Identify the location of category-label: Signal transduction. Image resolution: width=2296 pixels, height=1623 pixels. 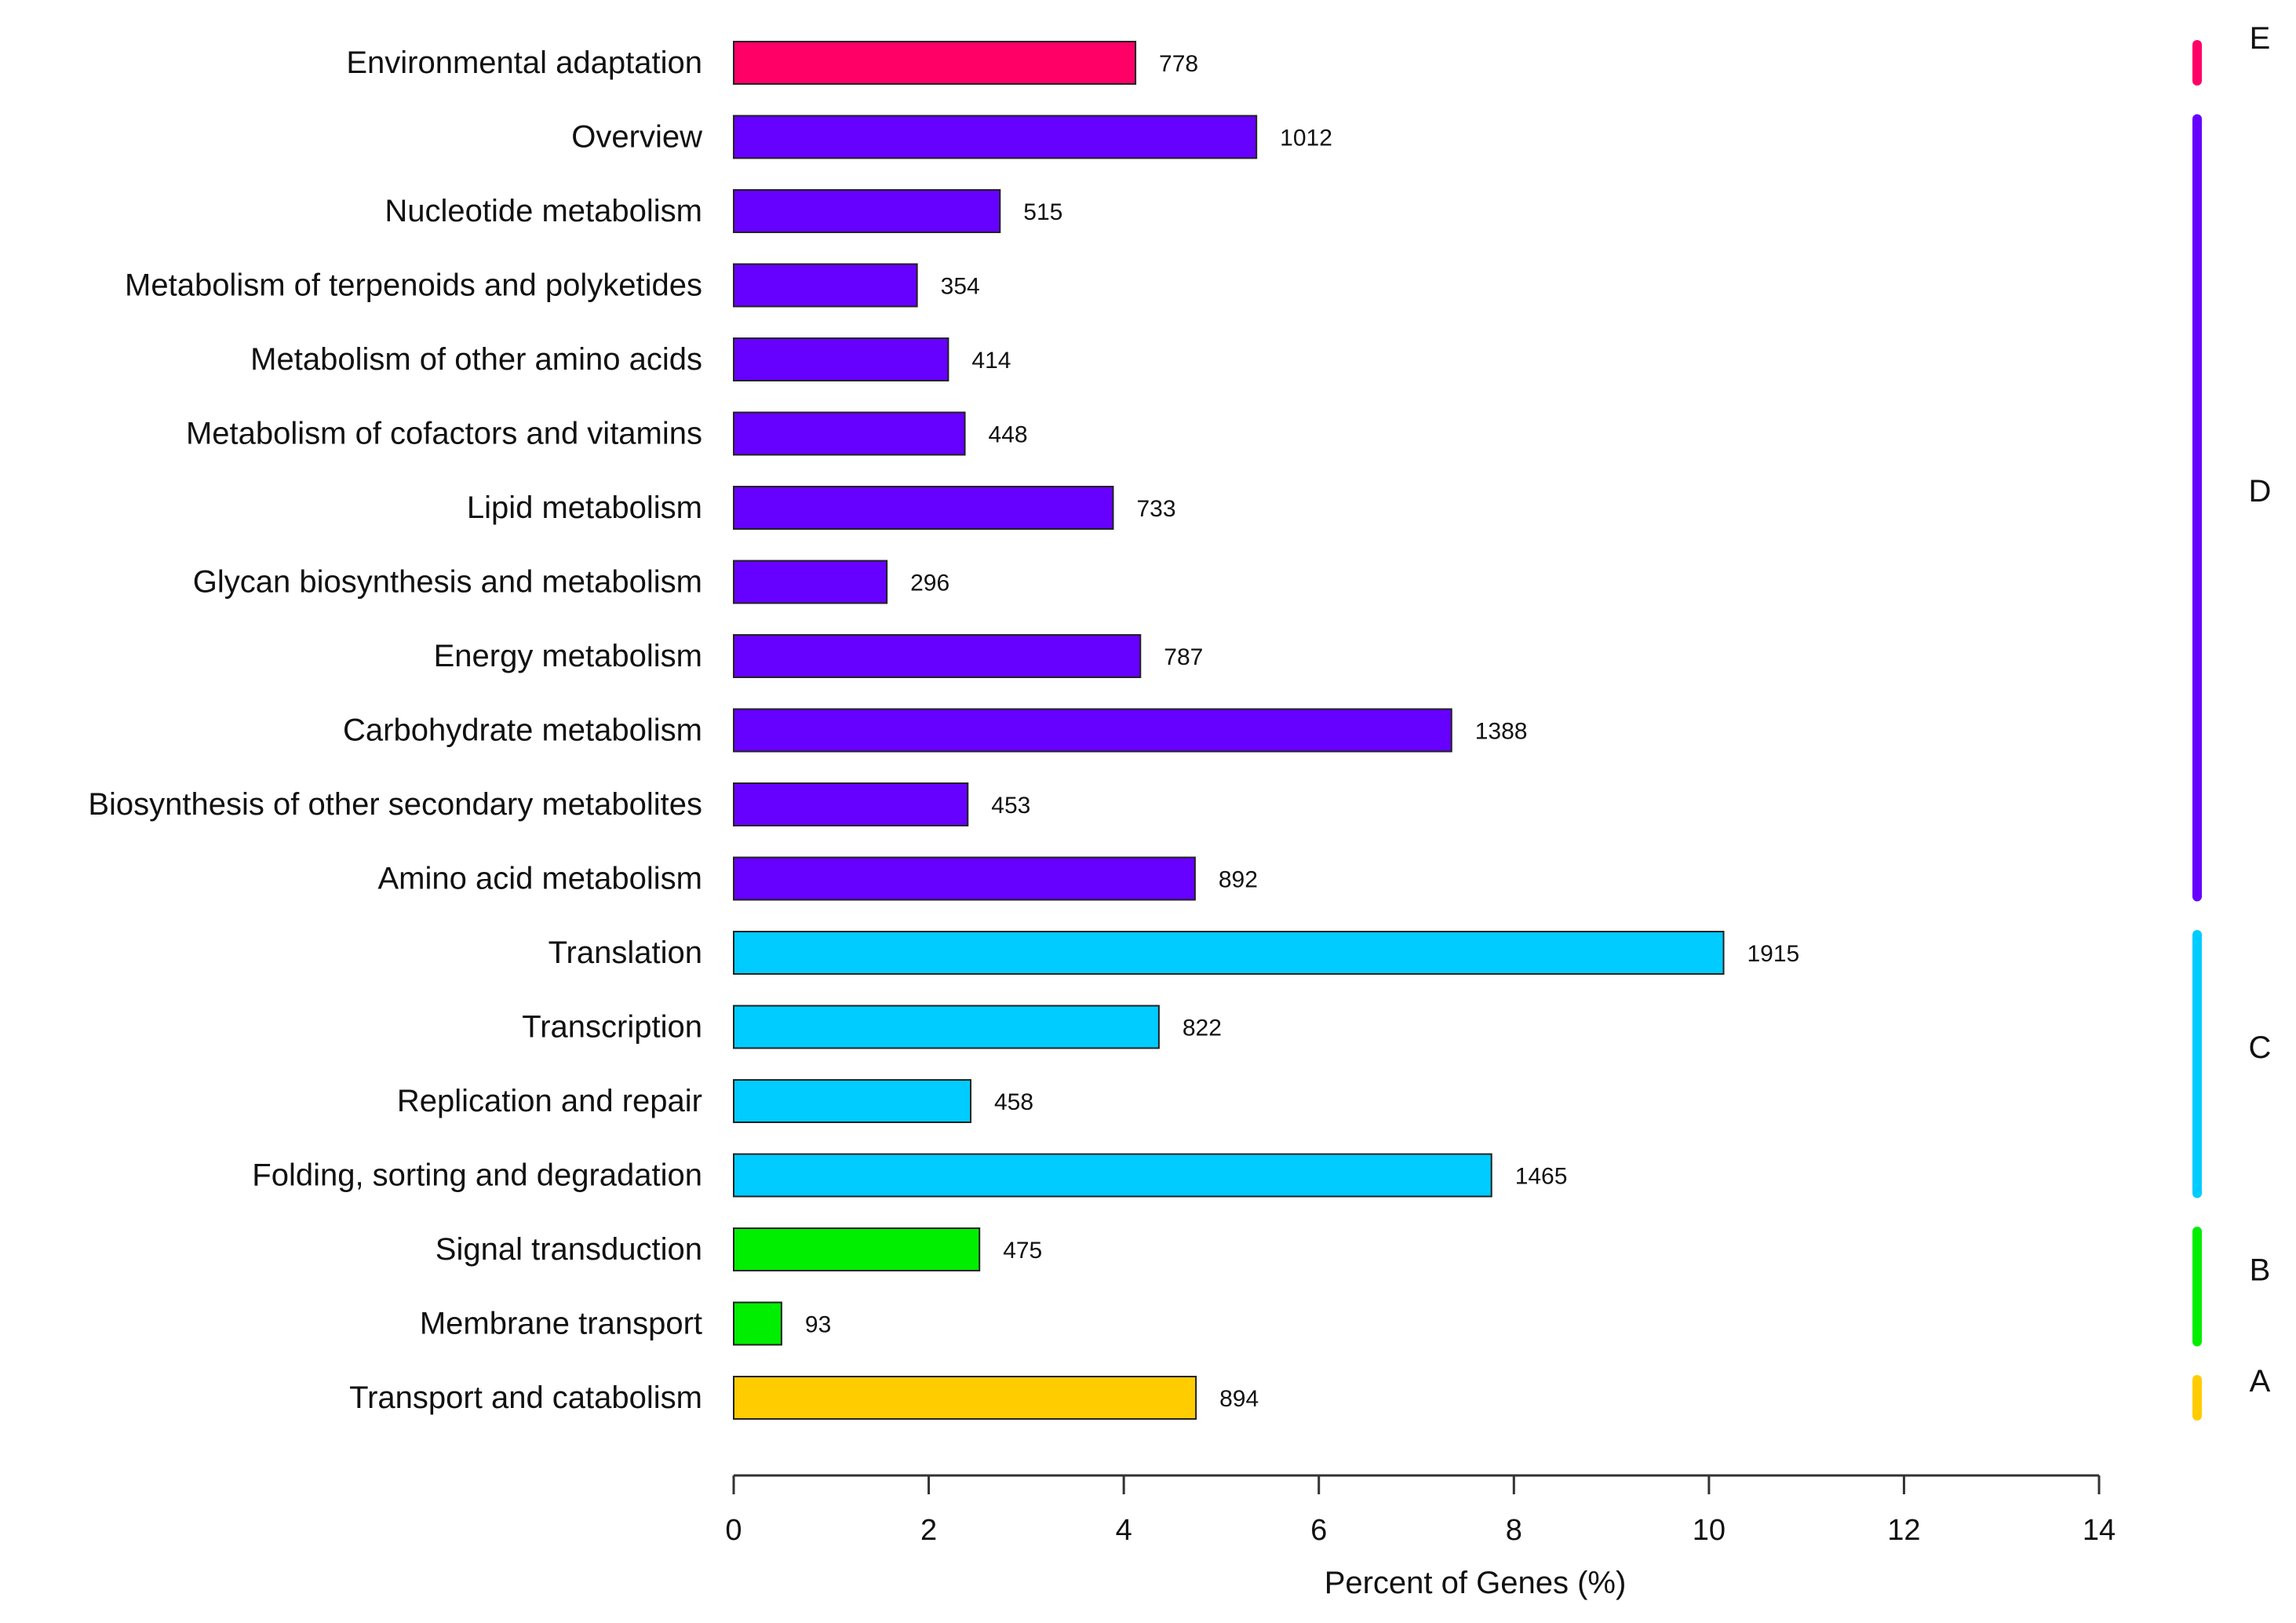
(569, 1249).